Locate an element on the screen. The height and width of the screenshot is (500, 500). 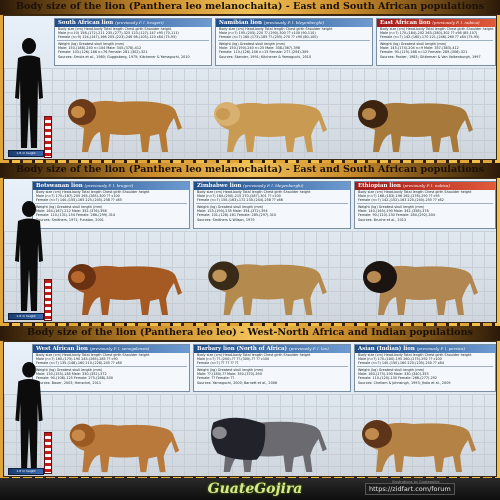
human-silhouette-icon is located at coordinates (29, 93).